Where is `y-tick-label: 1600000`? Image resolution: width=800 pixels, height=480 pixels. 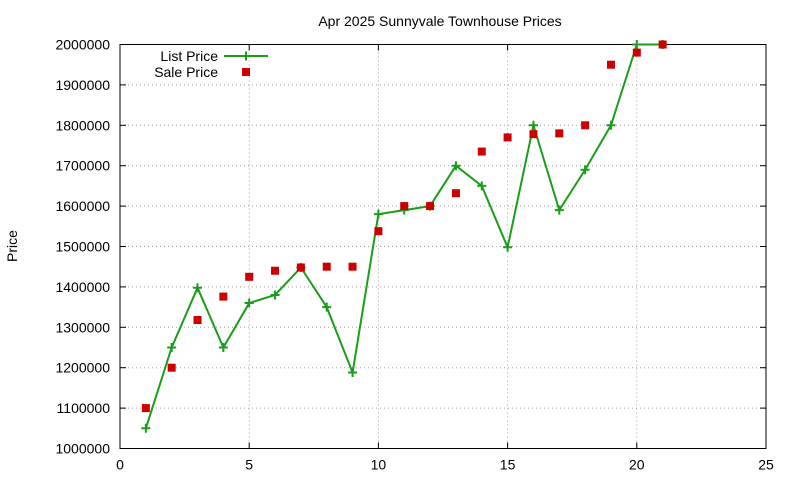 y-tick-label: 1600000 is located at coordinates (82, 206).